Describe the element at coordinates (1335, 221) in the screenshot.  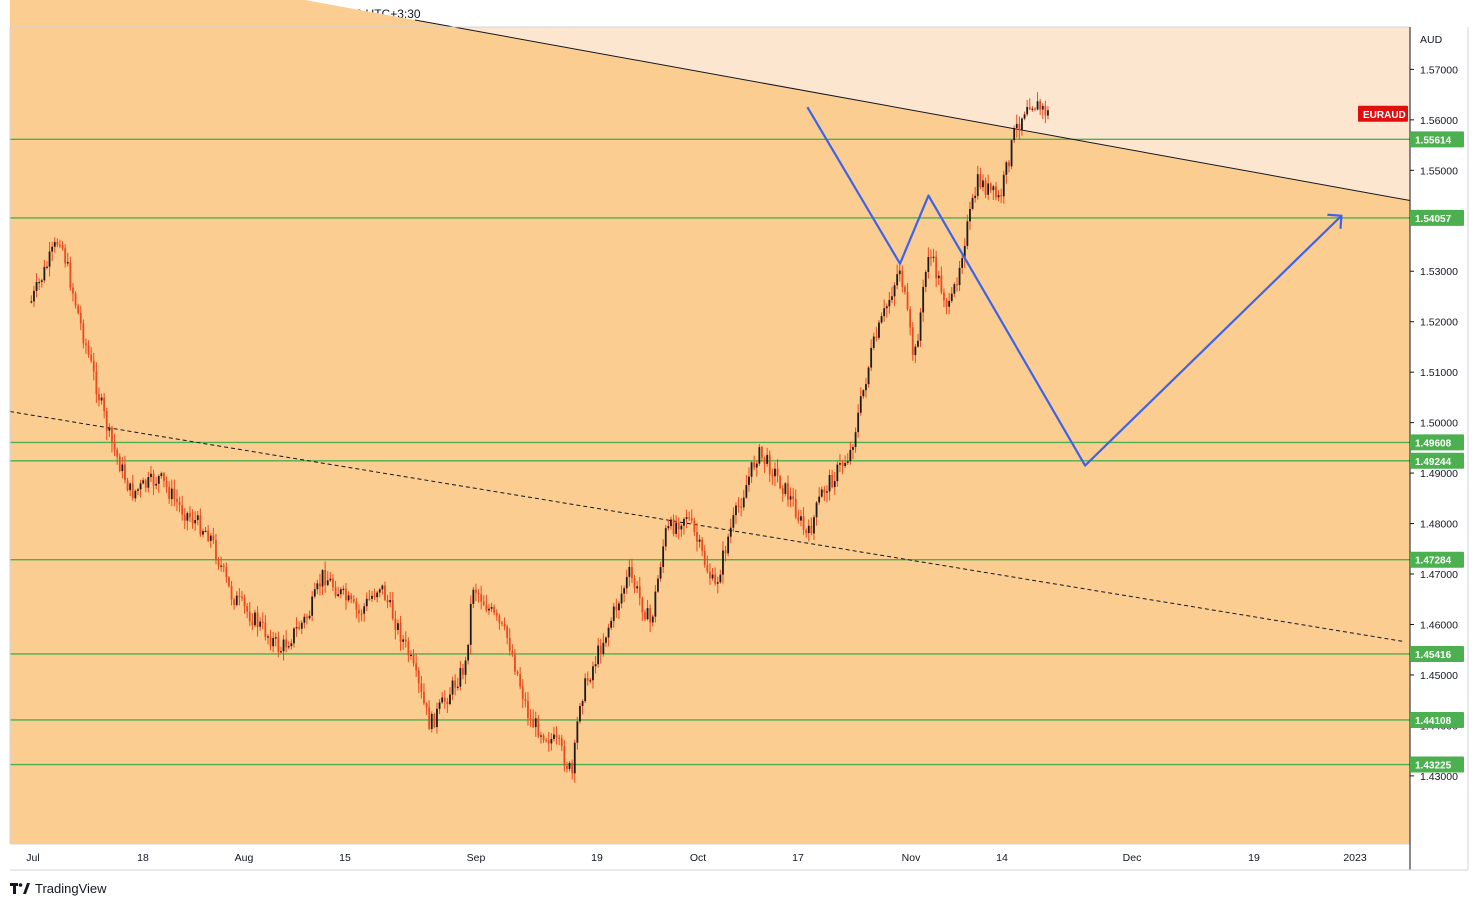
I see `projection-arrow-head` at that location.